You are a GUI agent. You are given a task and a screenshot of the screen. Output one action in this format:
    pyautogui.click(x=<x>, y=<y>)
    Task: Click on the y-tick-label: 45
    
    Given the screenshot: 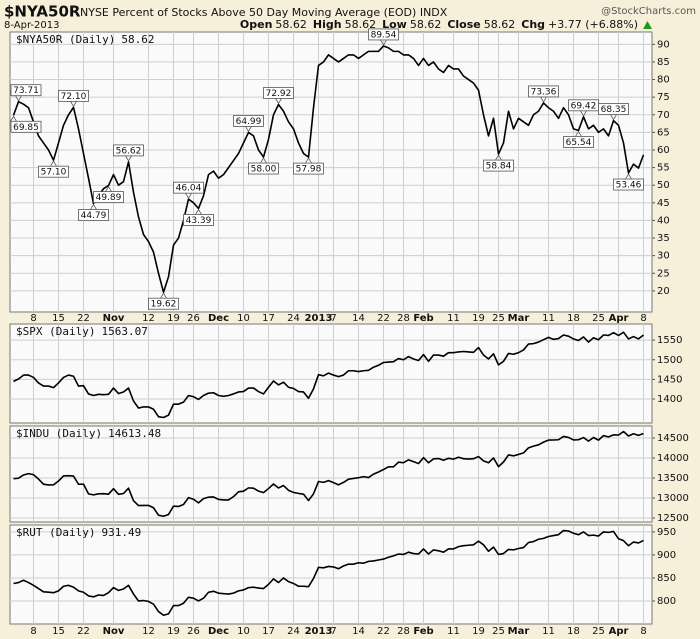 What is the action you would take?
    pyautogui.click(x=663, y=203)
    